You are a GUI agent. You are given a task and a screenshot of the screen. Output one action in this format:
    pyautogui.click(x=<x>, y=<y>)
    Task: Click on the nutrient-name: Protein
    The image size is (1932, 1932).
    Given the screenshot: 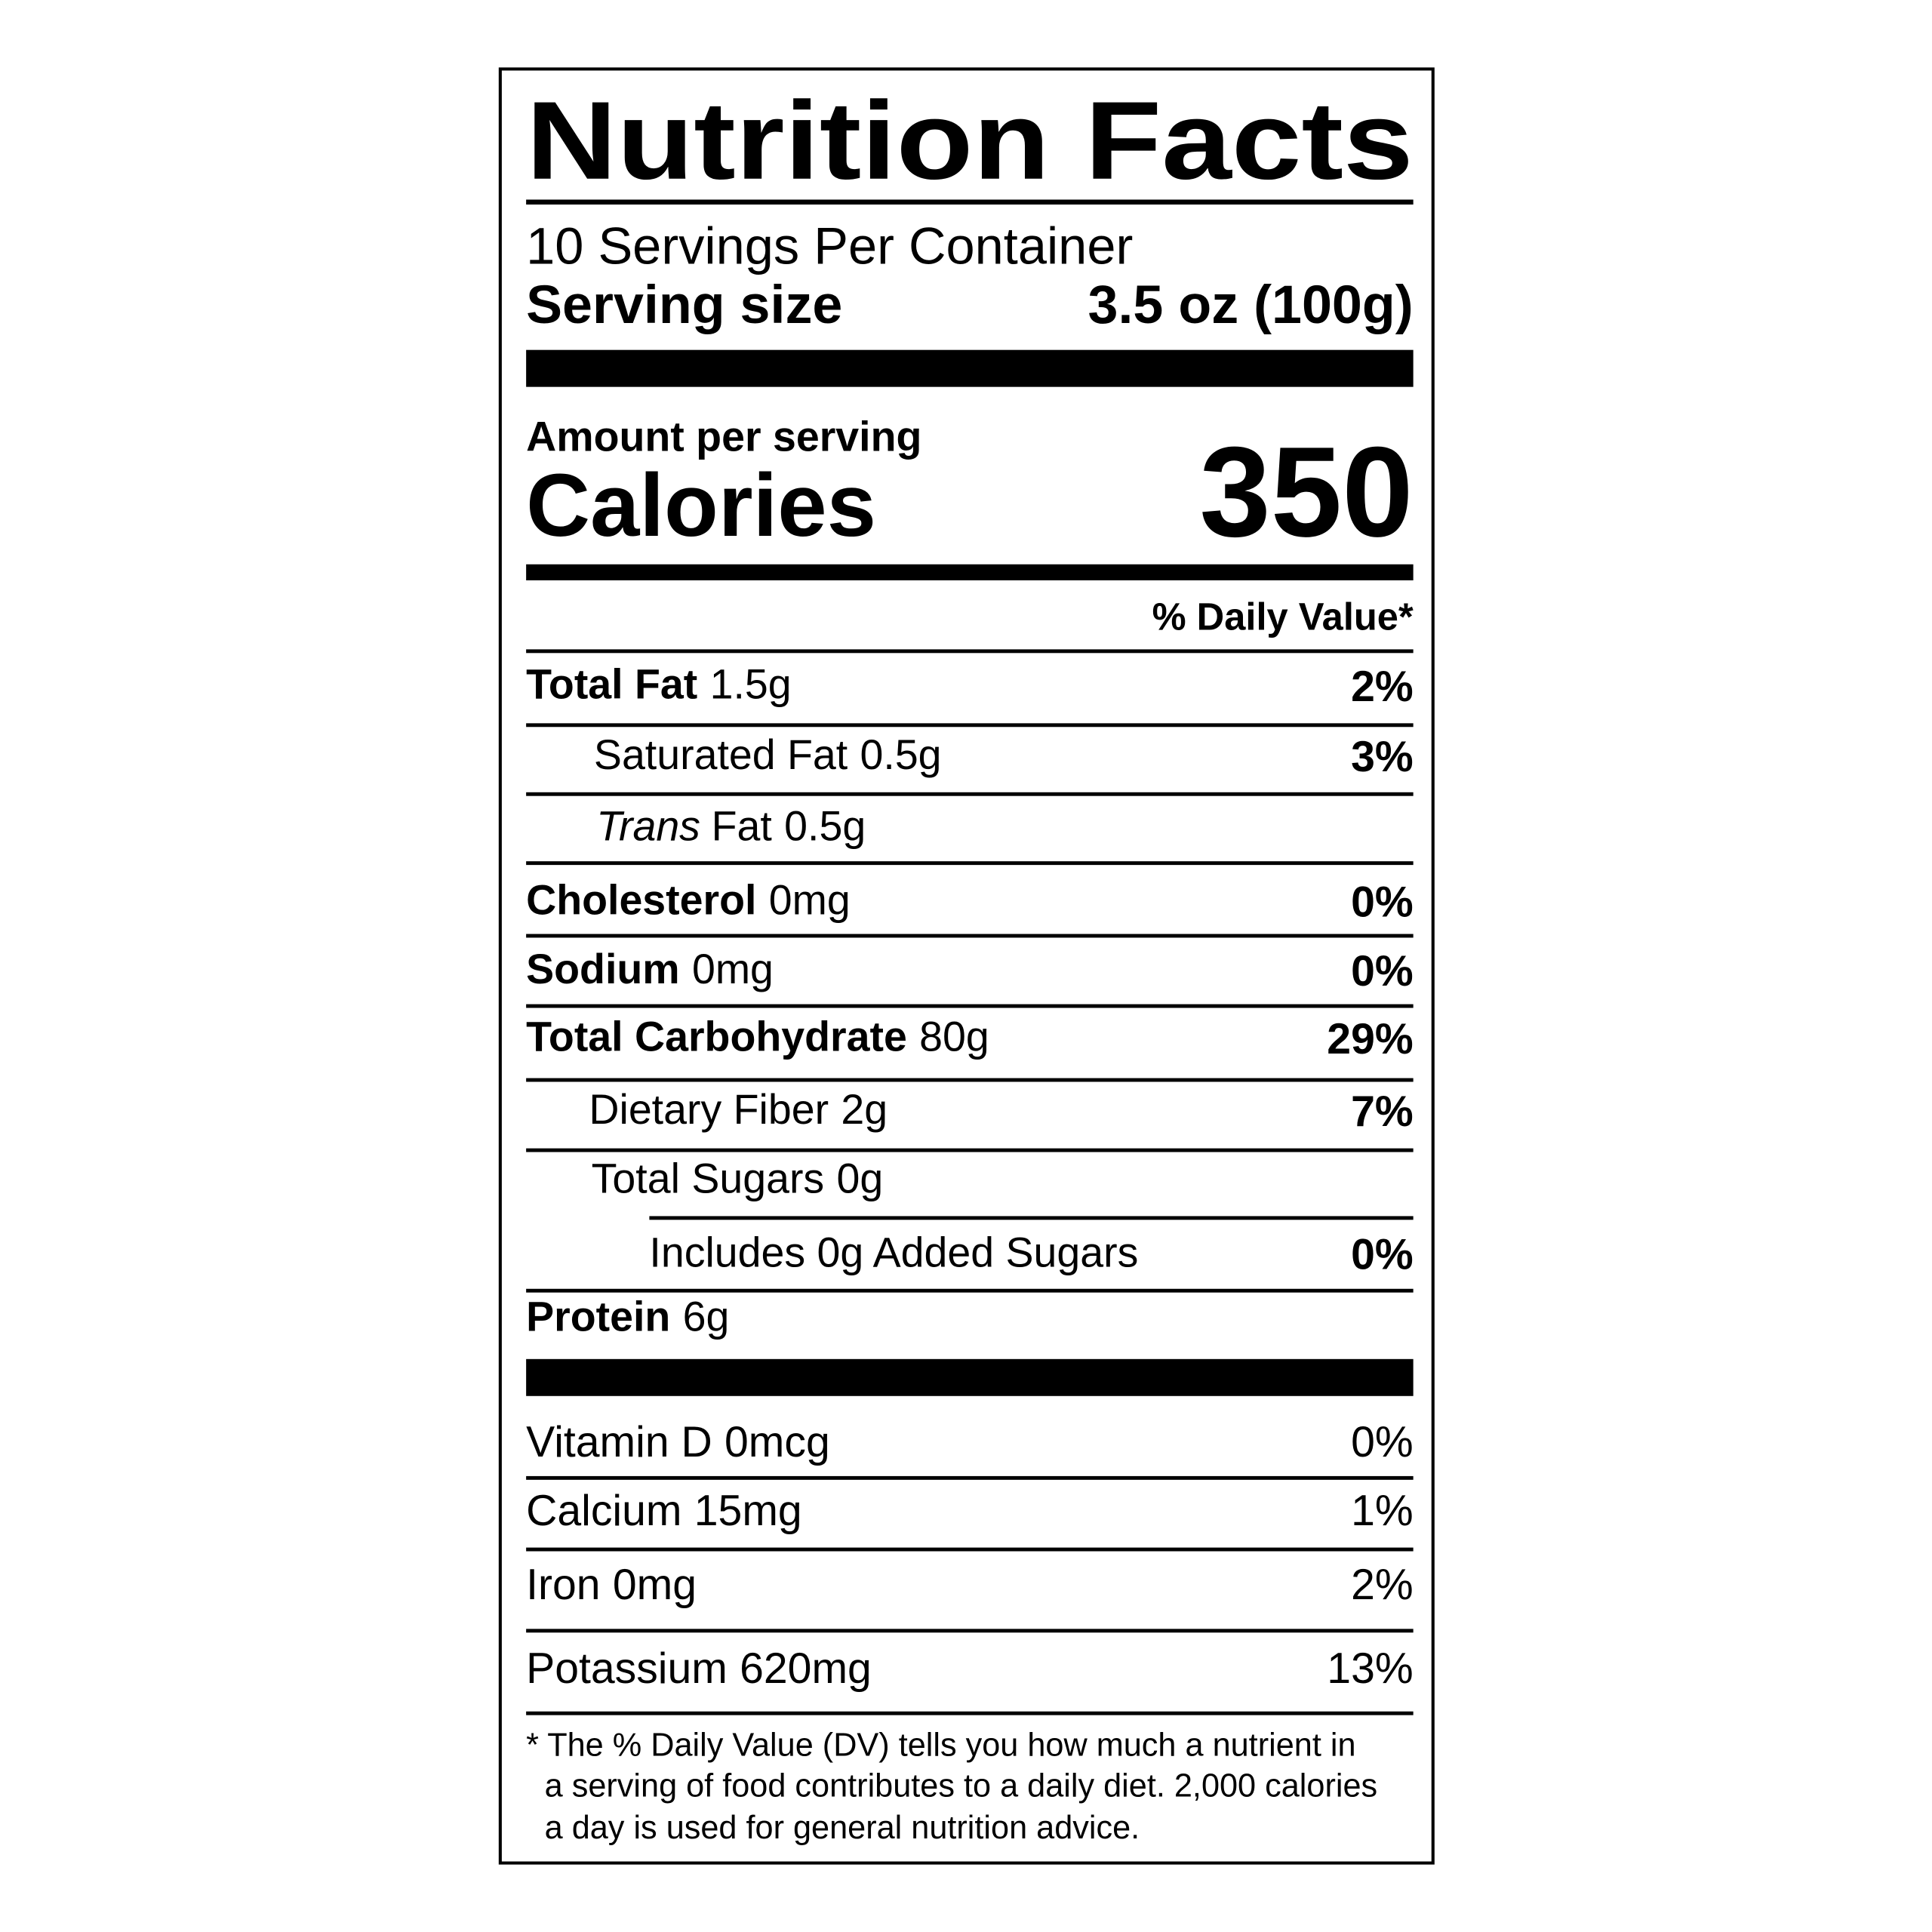 What is the action you would take?
    pyautogui.click(x=598, y=1316)
    